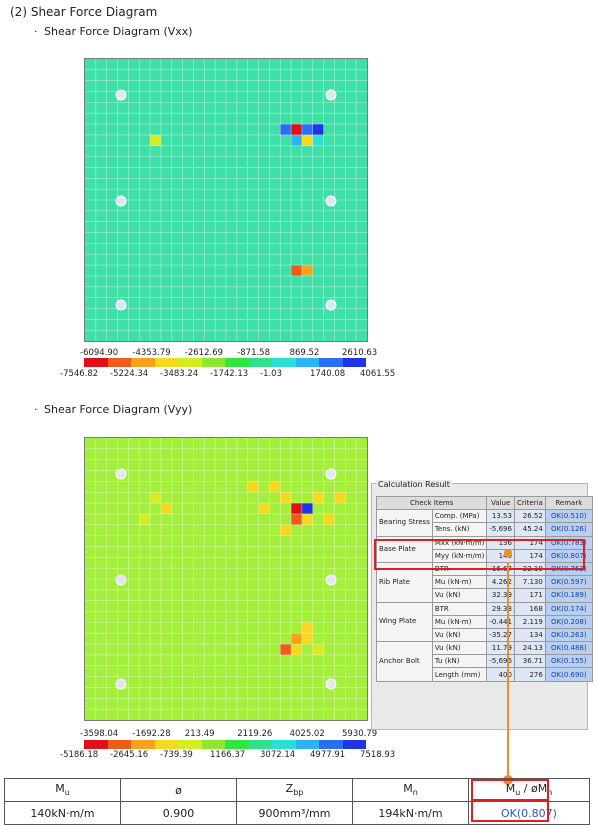  I want to click on table-row: Vu (kN) 32.39 171 OK(0.189), so click(485, 595).